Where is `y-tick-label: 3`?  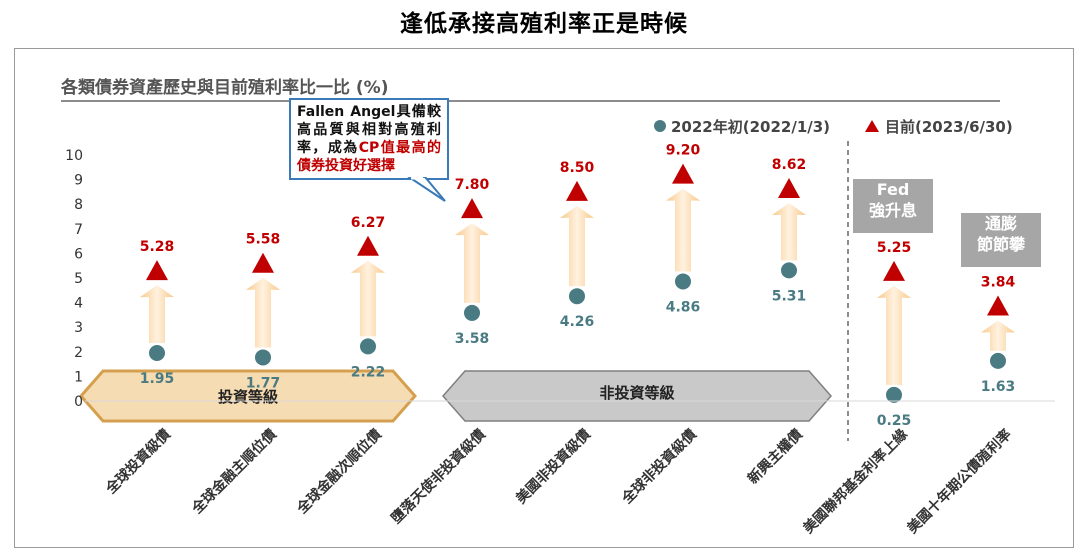 y-tick-label: 3 is located at coordinates (78, 328).